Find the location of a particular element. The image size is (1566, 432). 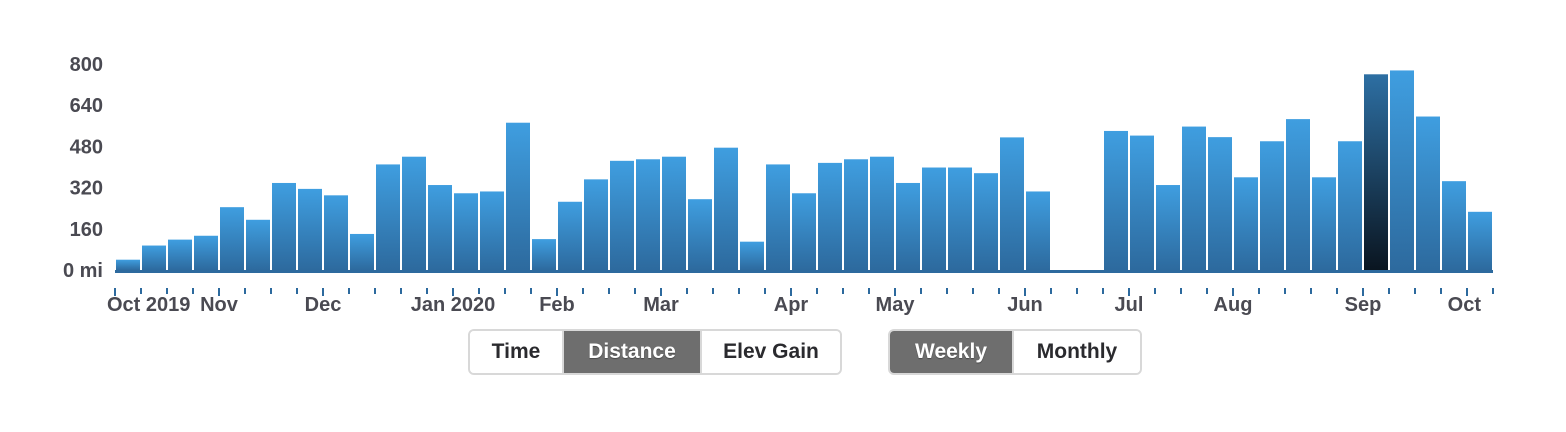

x-tick-label: Mar is located at coordinates (661, 305).